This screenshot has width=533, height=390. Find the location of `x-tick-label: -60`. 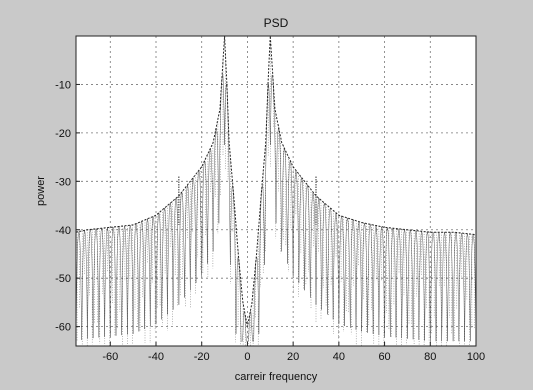

x-tick-label: -60 is located at coordinates (110, 357).